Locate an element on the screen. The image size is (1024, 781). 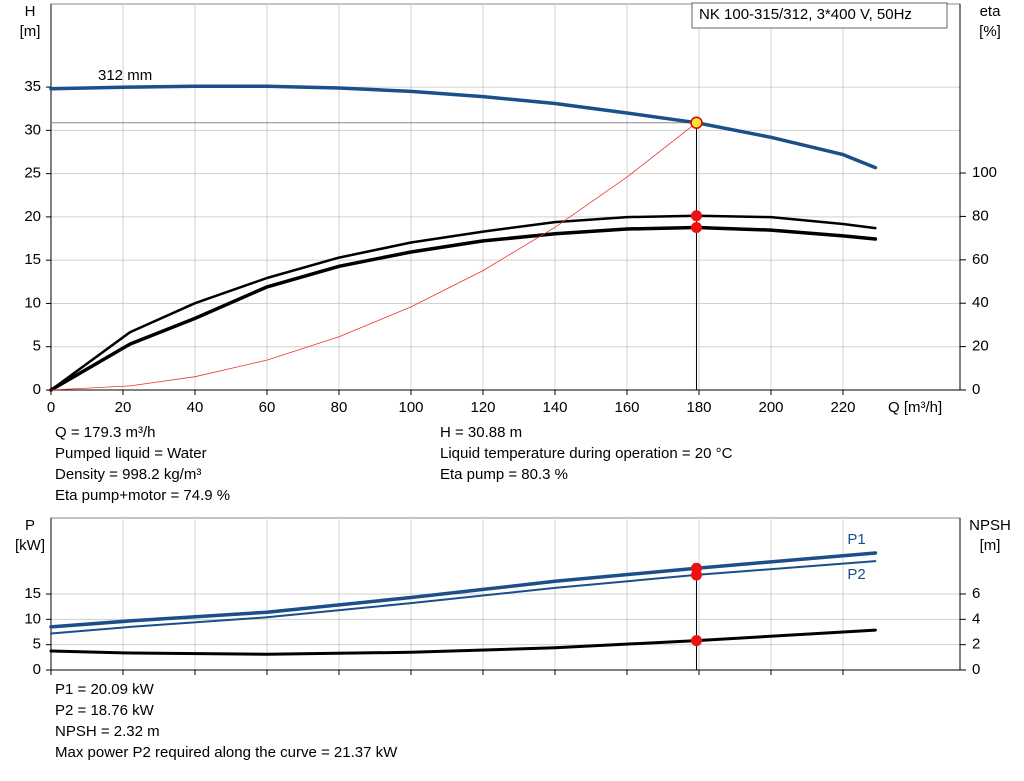
y-axis-label: P is located at coordinates (30, 525).